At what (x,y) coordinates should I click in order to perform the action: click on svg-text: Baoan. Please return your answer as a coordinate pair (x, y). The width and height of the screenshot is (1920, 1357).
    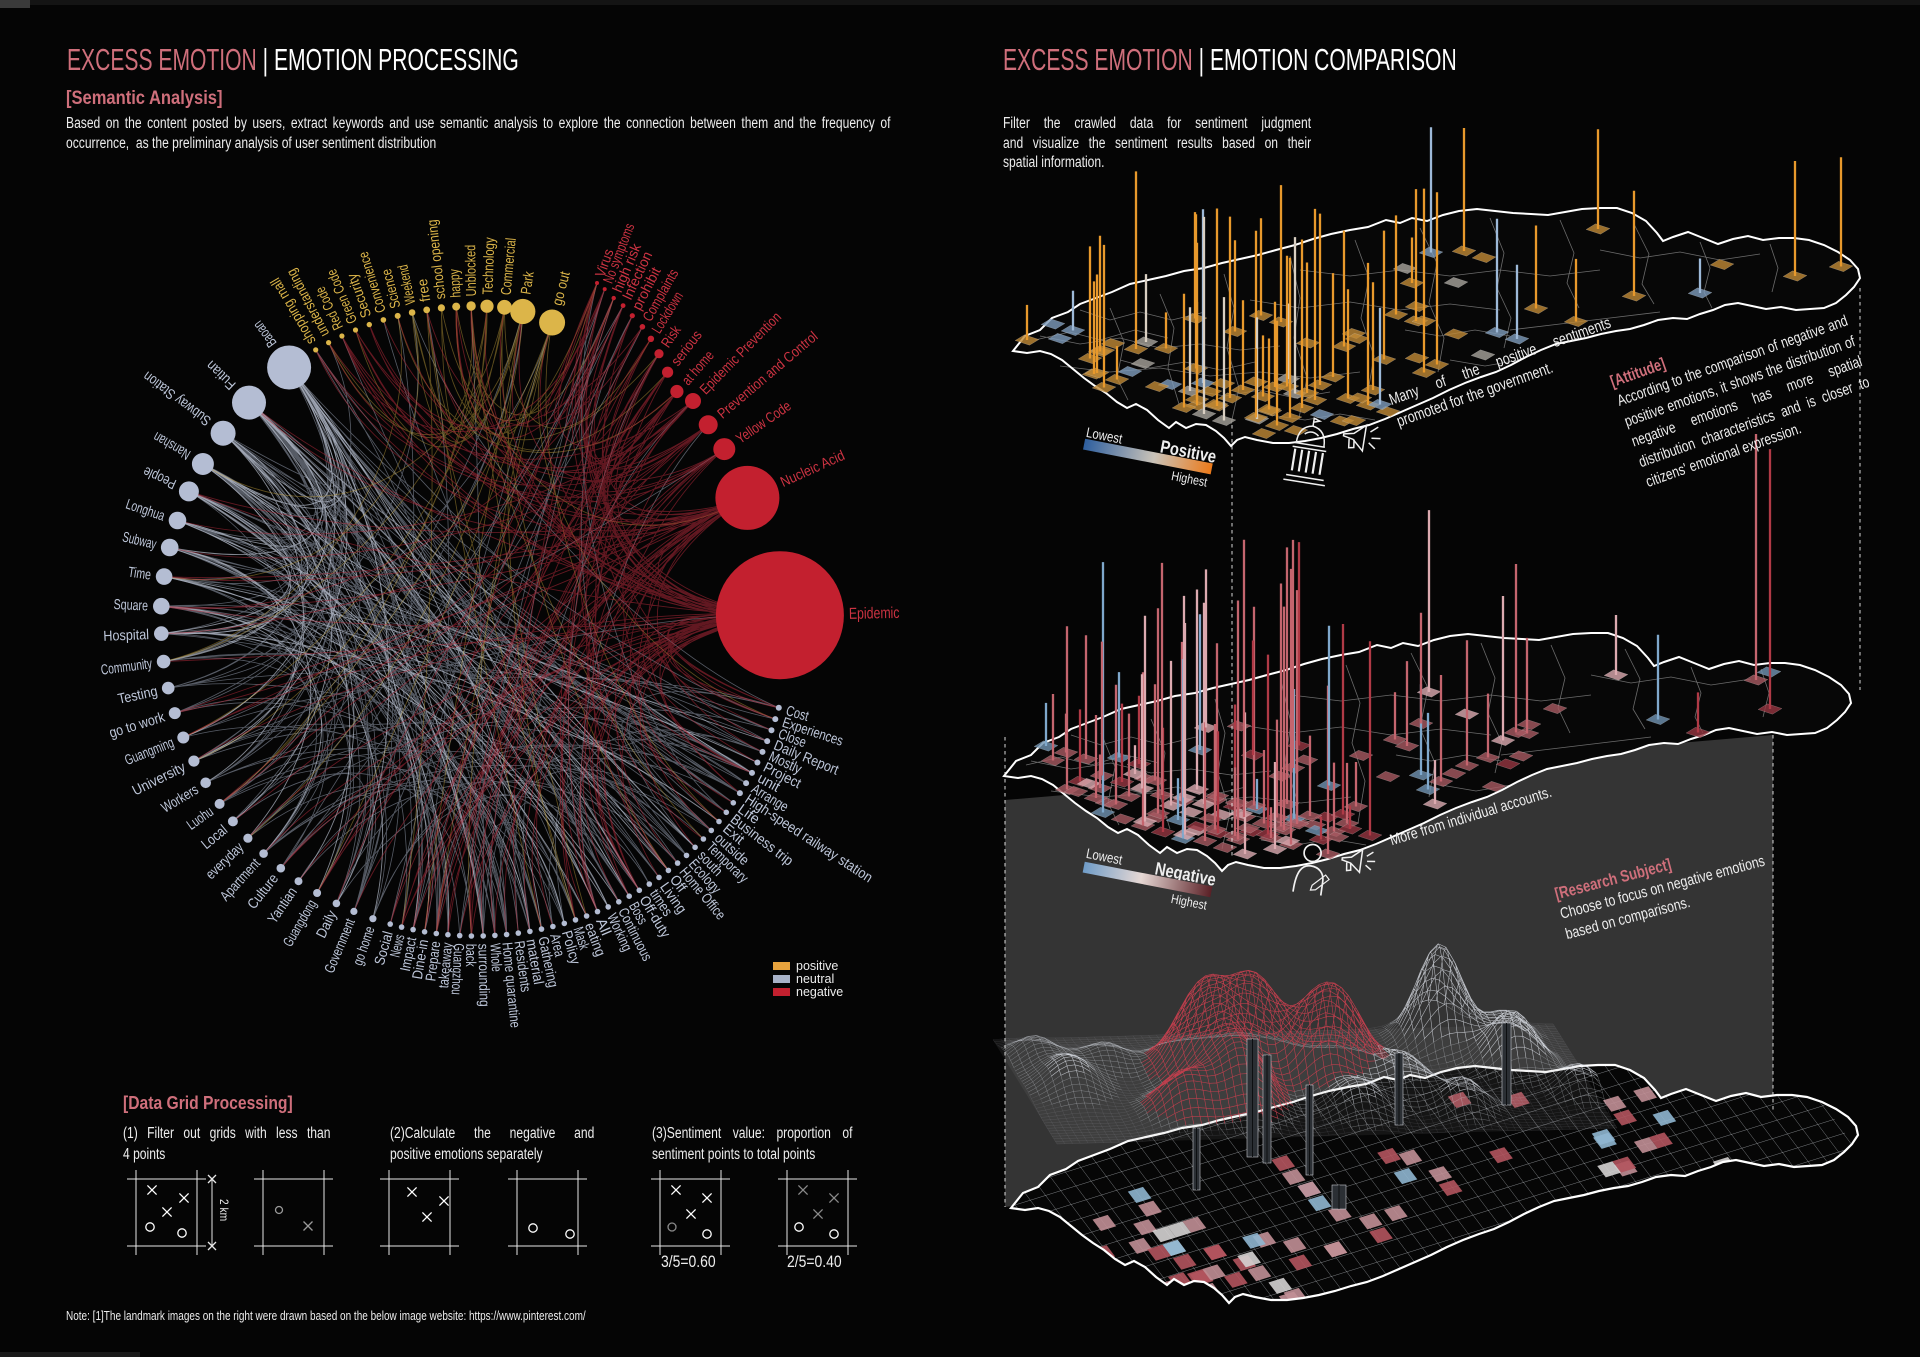
    Looking at the image, I should click on (265, 333).